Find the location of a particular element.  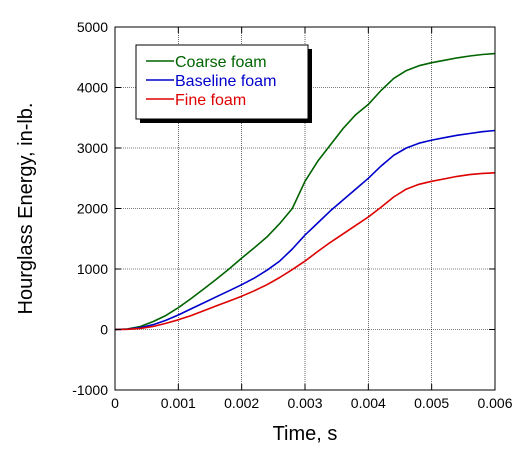

y-tick-label: 5000 is located at coordinates (92, 27).